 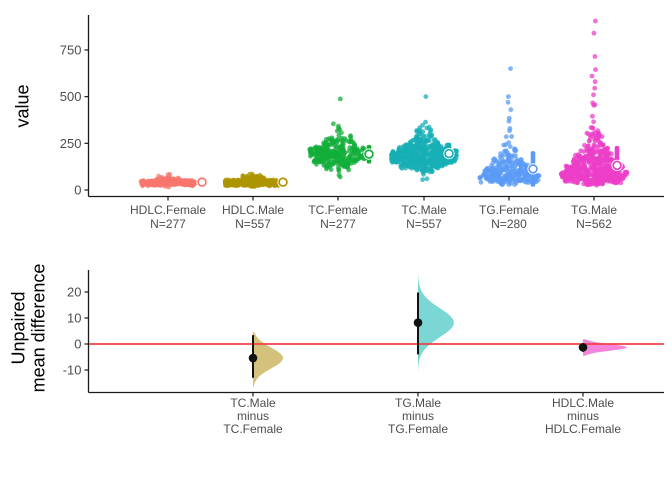 What do you see at coordinates (594, 103) in the screenshot?
I see `swarm-group-TG.Male` at bounding box center [594, 103].